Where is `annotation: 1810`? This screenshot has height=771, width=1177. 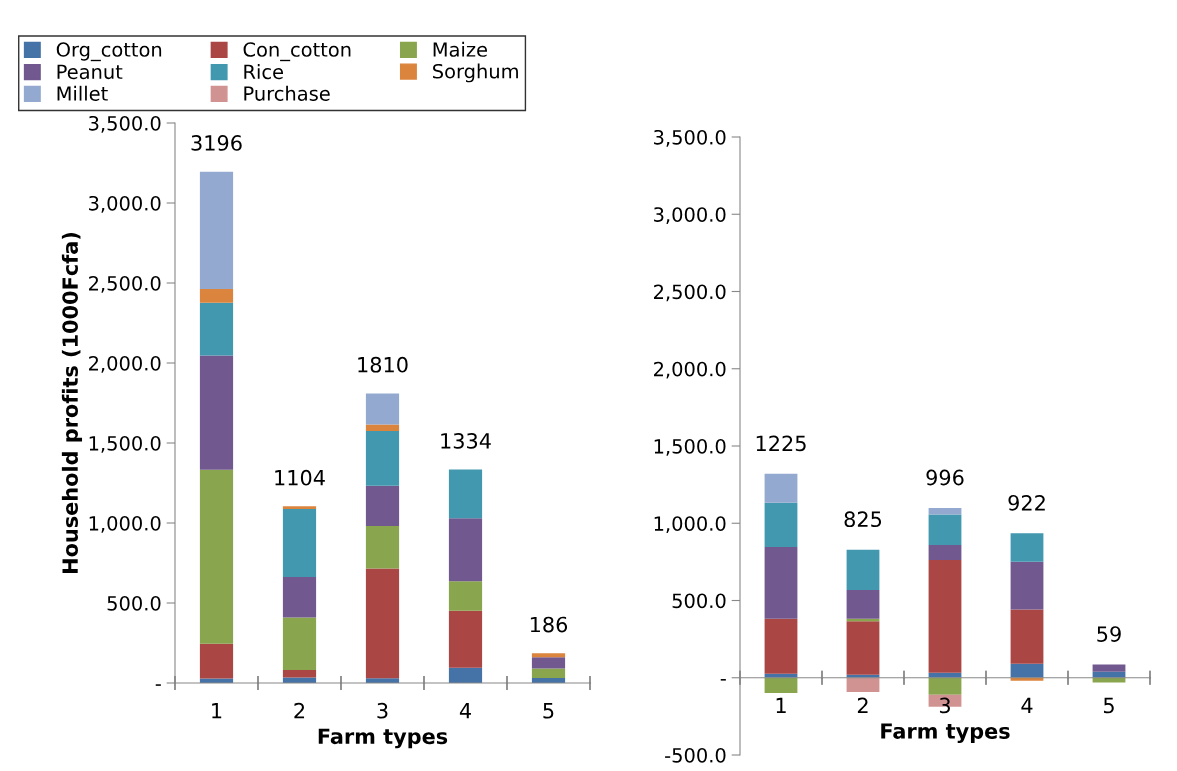 annotation: 1810 is located at coordinates (383, 364).